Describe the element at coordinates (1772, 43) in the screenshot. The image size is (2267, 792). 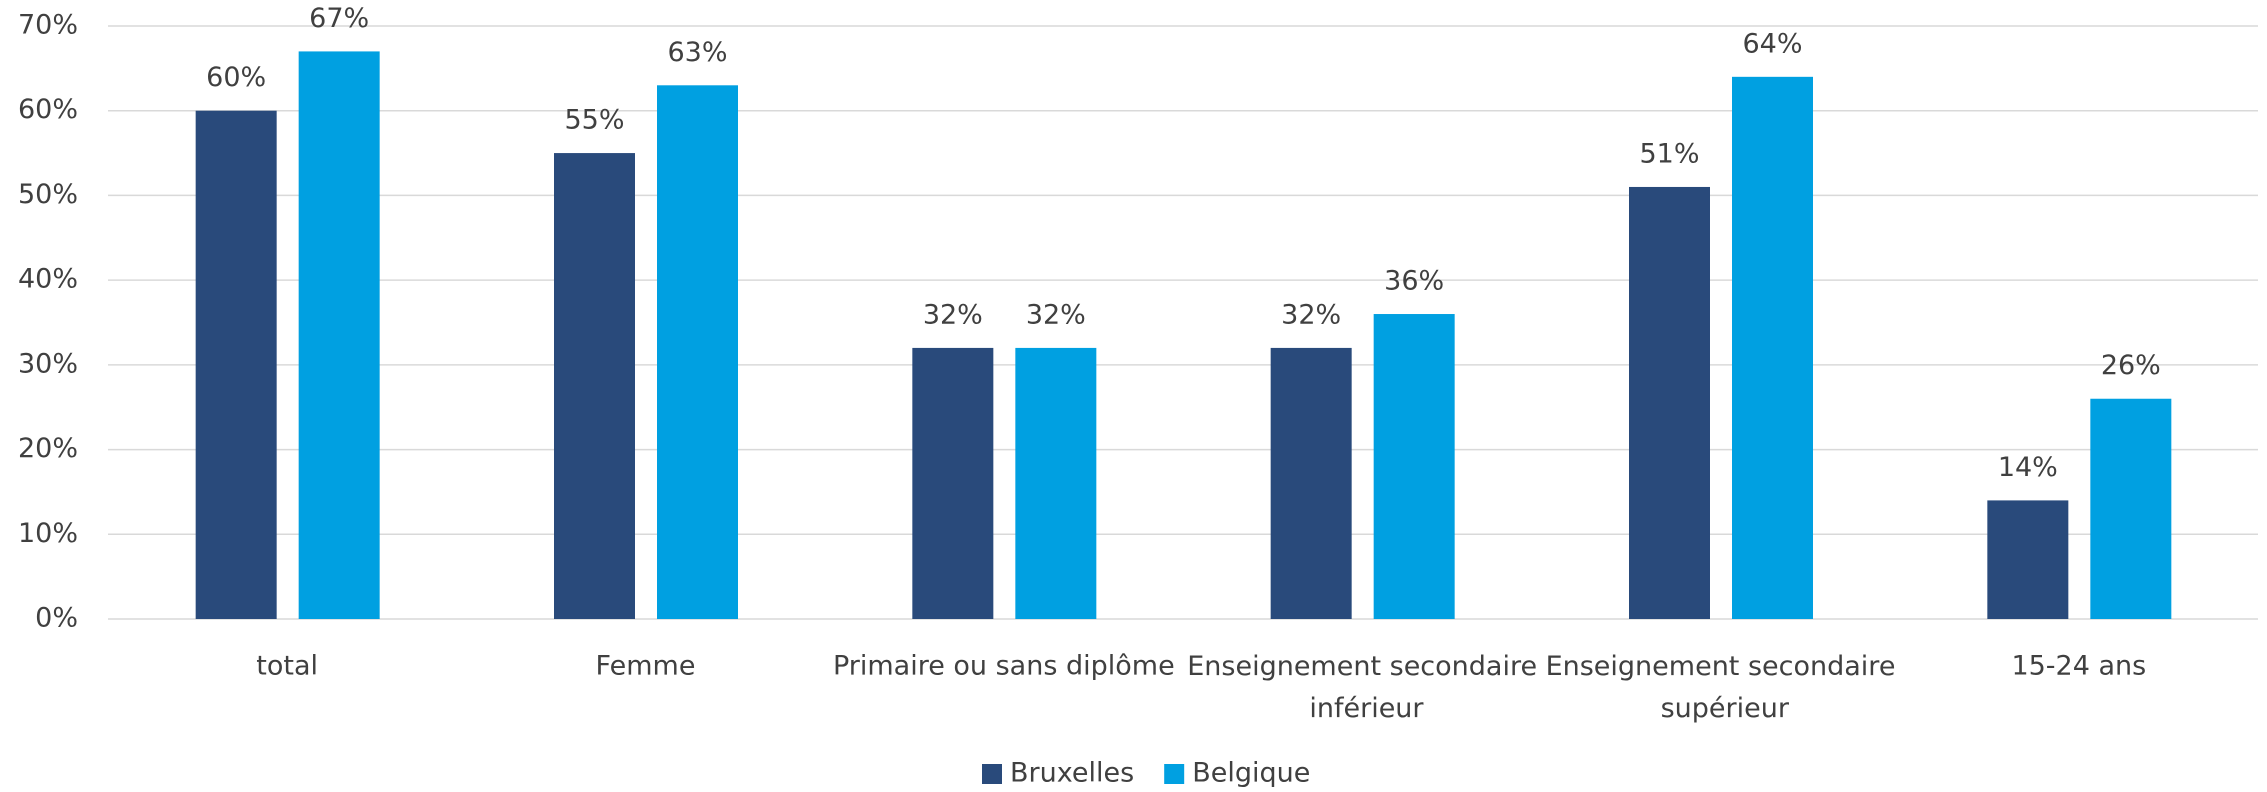
I see `data-label: 64%` at that location.